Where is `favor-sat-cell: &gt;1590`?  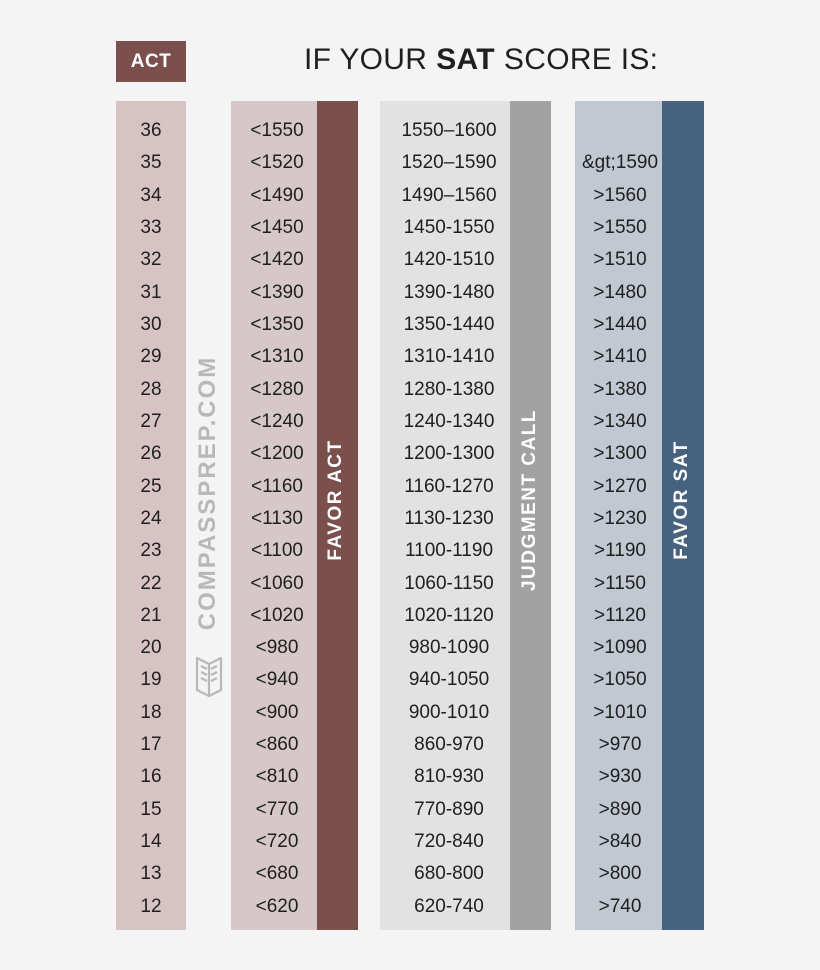 favor-sat-cell: &gt;1590 is located at coordinates (620, 163).